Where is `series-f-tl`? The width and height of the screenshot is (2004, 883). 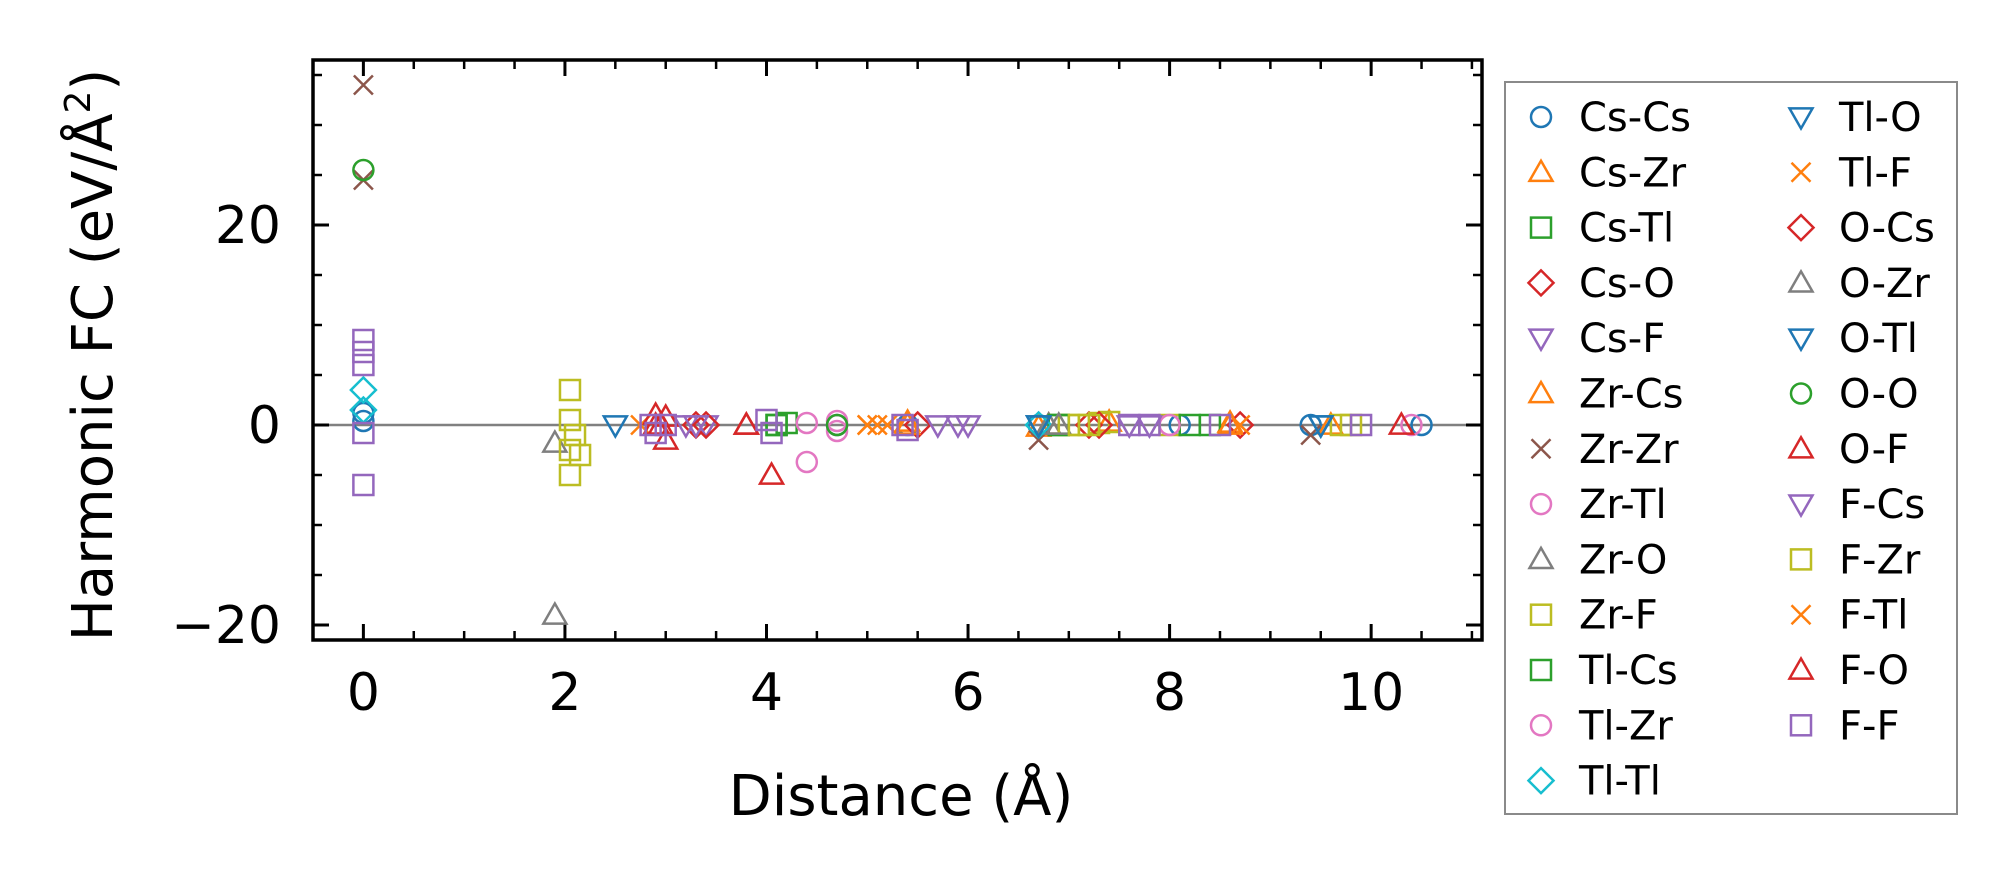
series-f-tl is located at coordinates (1053, 425).